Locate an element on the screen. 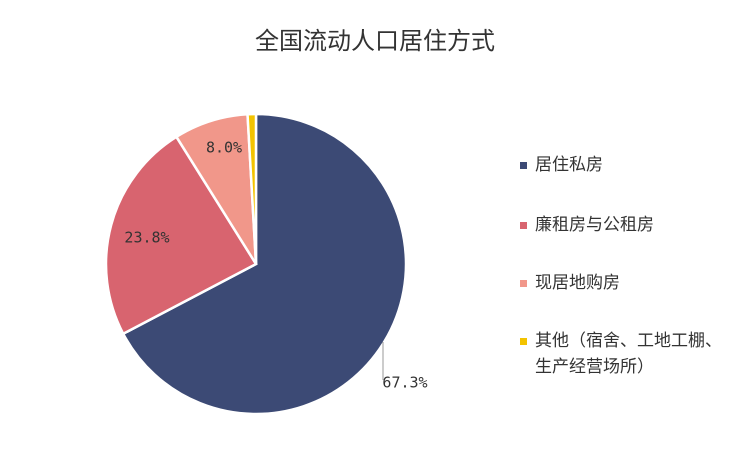  data-label: 23.8% is located at coordinates (146, 238).